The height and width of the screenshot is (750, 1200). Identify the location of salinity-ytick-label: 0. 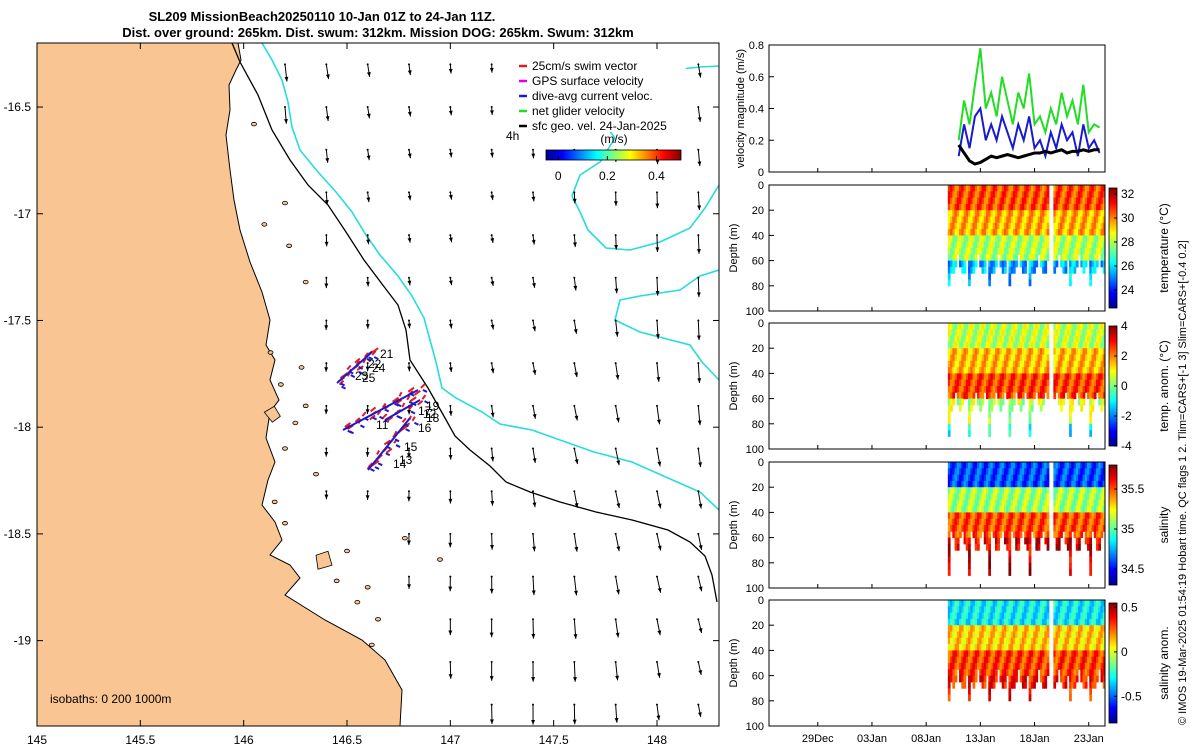
(761, 463).